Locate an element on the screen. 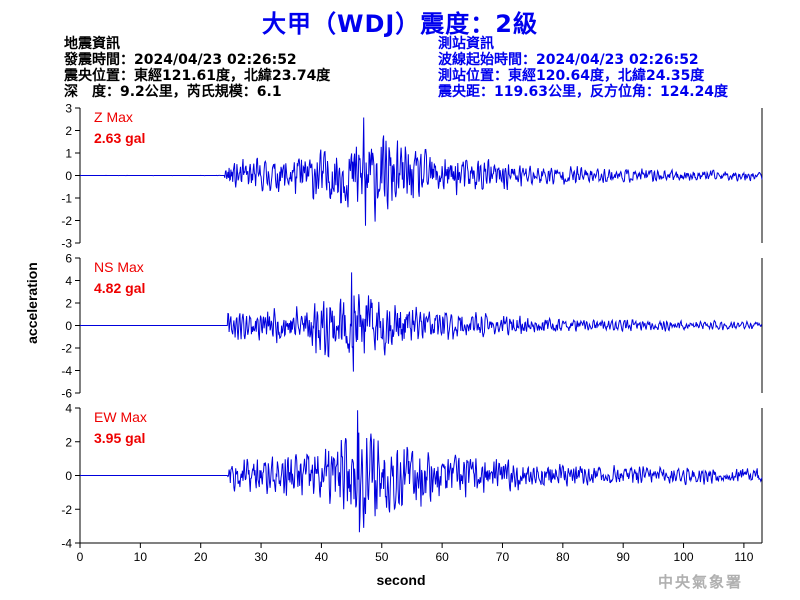 Image resolution: width=800 pixels, height=600 pixels. x-tick-label: 80 is located at coordinates (563, 557).